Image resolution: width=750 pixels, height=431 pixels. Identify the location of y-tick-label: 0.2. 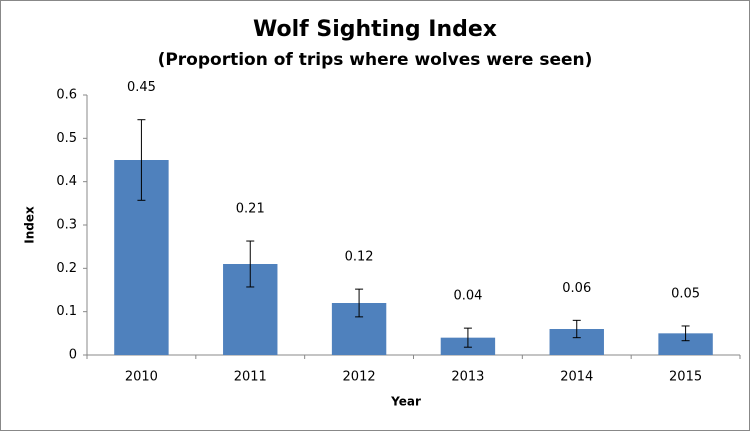
(66, 268).